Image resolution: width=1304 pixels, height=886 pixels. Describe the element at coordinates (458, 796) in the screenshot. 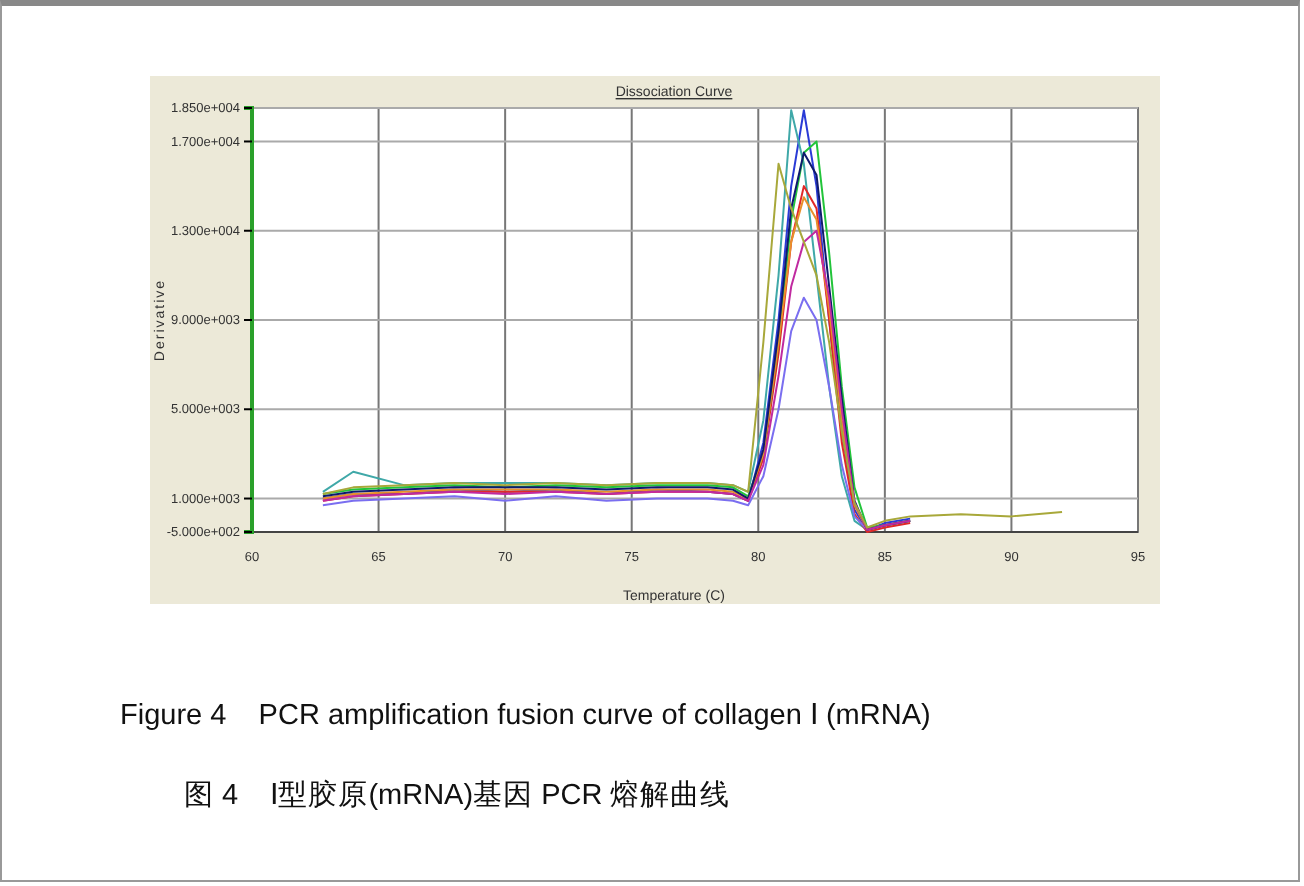

I see `caption: 图 4 Ⅰ型胶原(mRNA)基因 PCR 熔解曲线` at that location.